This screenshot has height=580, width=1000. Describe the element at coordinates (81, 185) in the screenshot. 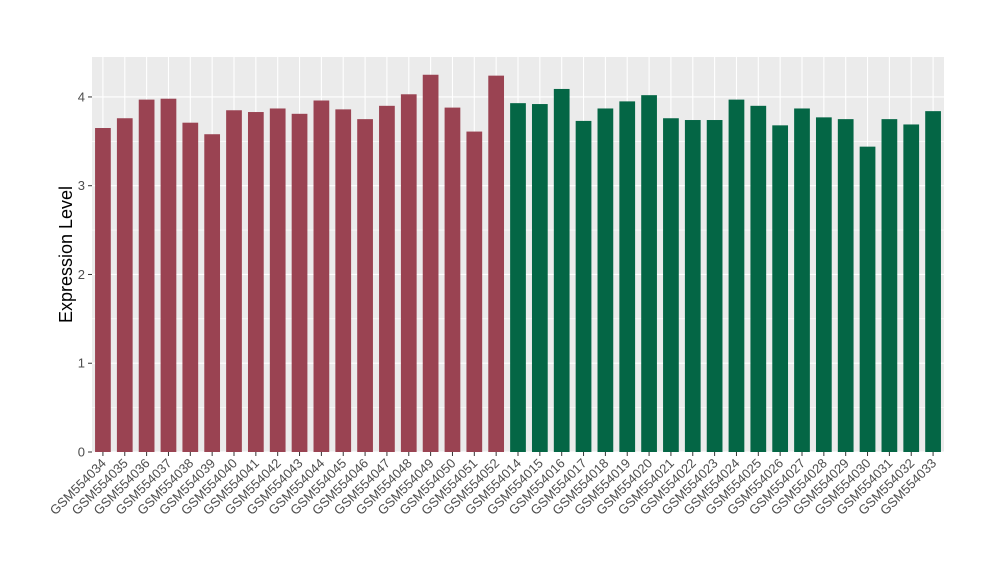

I see `y-tick-label: 3` at that location.